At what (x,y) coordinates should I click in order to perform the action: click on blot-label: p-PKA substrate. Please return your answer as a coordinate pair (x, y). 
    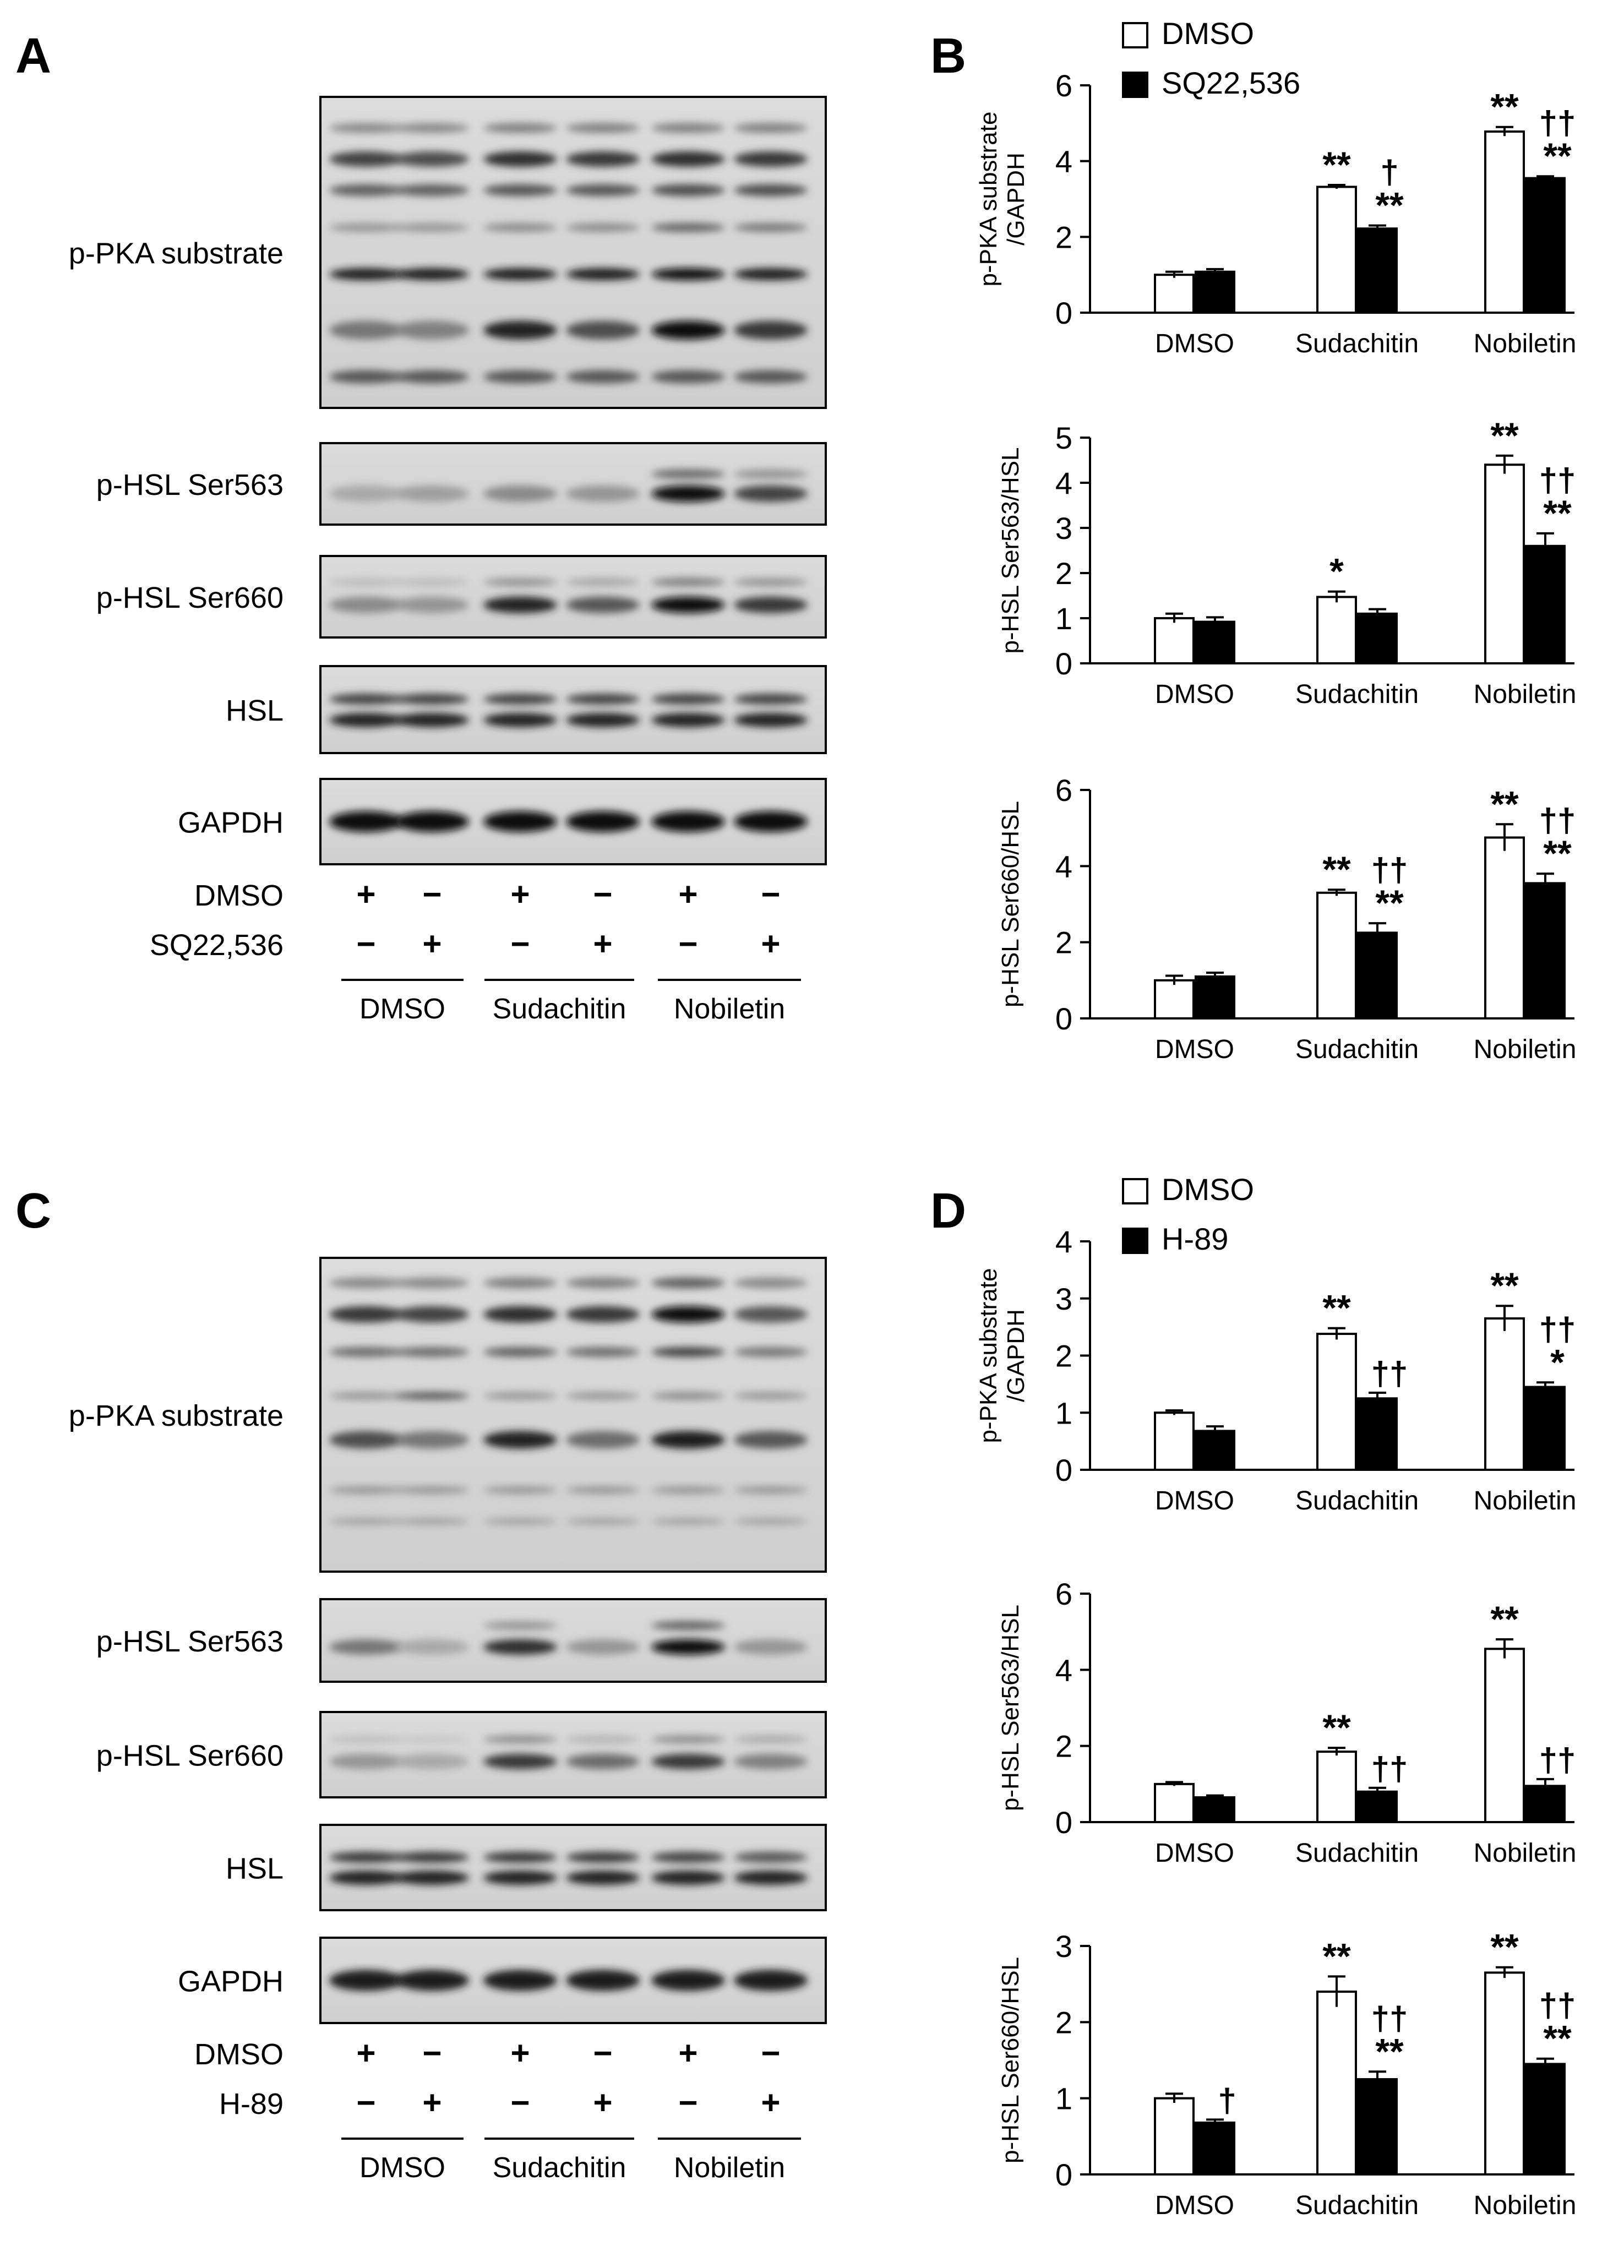
    Looking at the image, I should click on (176, 1415).